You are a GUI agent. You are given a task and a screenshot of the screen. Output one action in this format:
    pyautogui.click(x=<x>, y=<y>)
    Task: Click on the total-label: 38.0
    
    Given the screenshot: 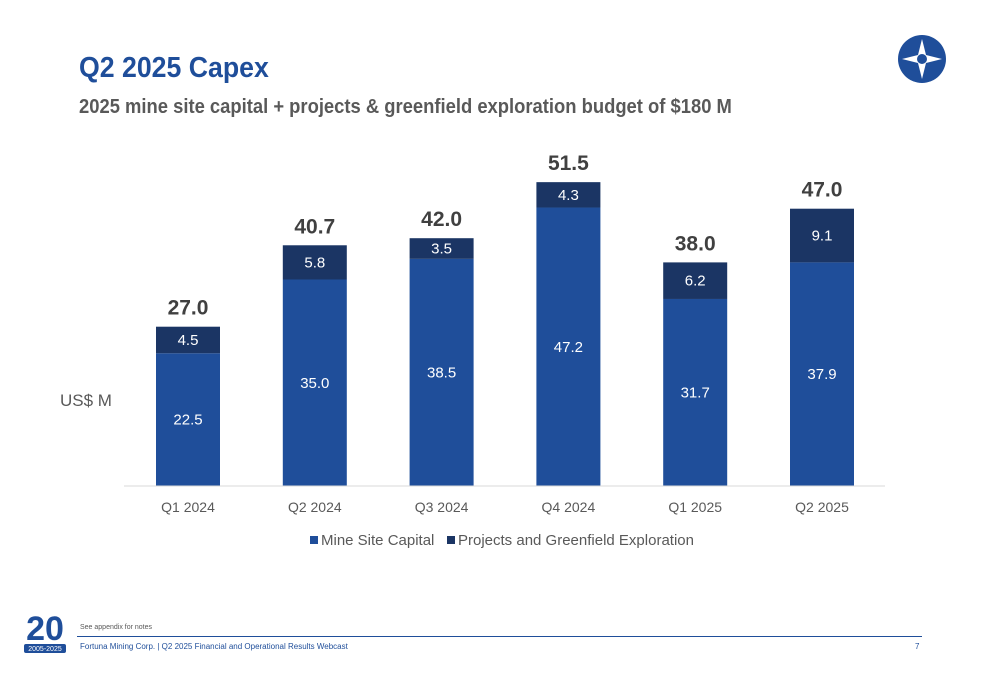 What is the action you would take?
    pyautogui.click(x=695, y=243)
    